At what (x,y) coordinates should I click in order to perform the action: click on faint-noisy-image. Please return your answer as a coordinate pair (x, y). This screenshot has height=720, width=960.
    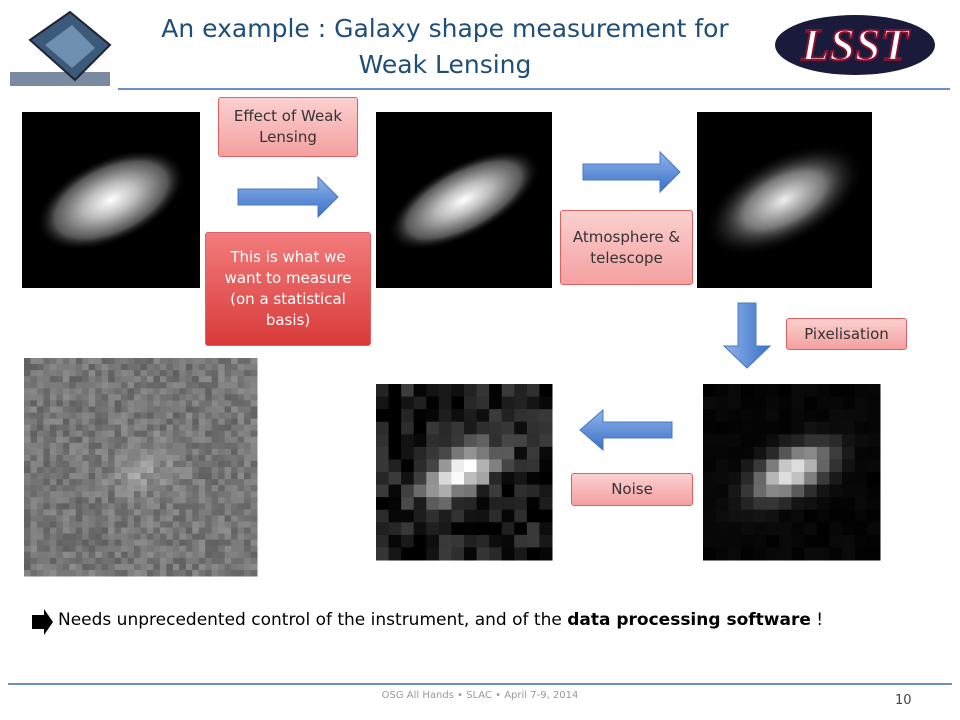
    Looking at the image, I should click on (141, 467).